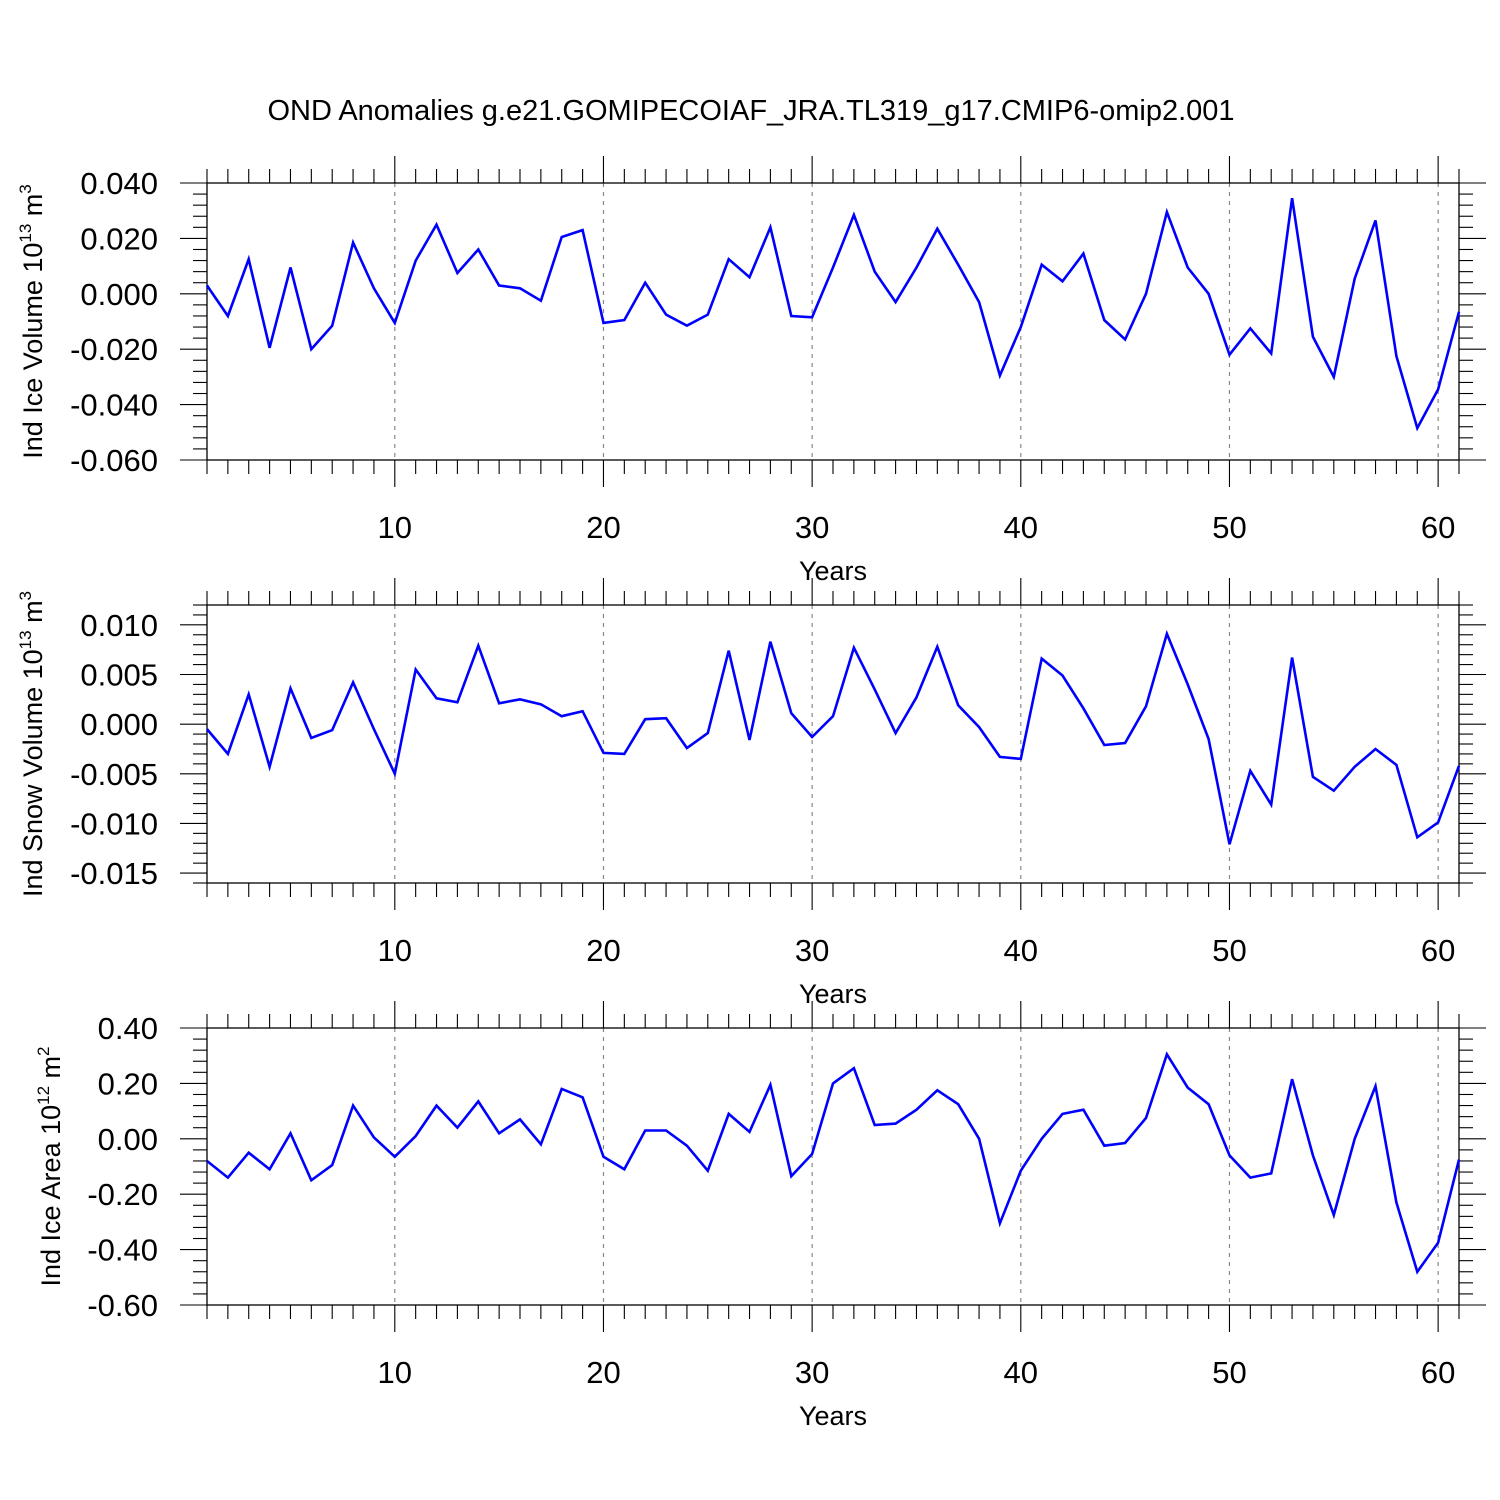 The width and height of the screenshot is (1500, 1500). I want to click on y-tick-label: -0.040, so click(114, 405).